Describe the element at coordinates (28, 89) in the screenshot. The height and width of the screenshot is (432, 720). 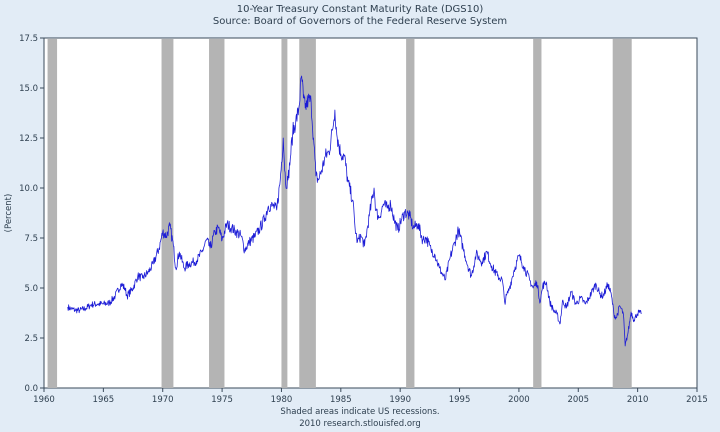
I see `y-tick-label: 15.0` at that location.